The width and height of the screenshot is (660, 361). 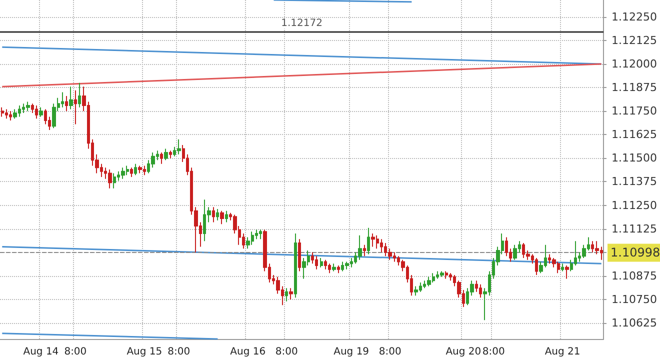 I want to click on ref-line-label: 1.10998, so click(x=635, y=253).